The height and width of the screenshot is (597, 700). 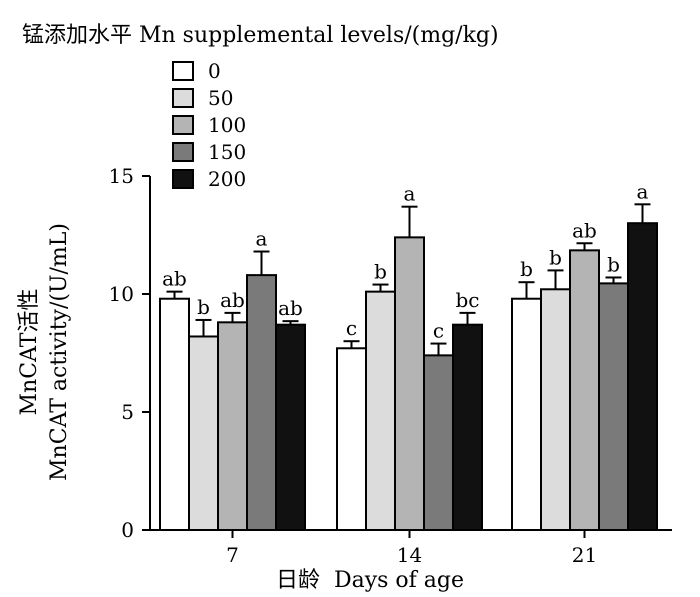 I want to click on significance-letter: bc, so click(x=467, y=300).